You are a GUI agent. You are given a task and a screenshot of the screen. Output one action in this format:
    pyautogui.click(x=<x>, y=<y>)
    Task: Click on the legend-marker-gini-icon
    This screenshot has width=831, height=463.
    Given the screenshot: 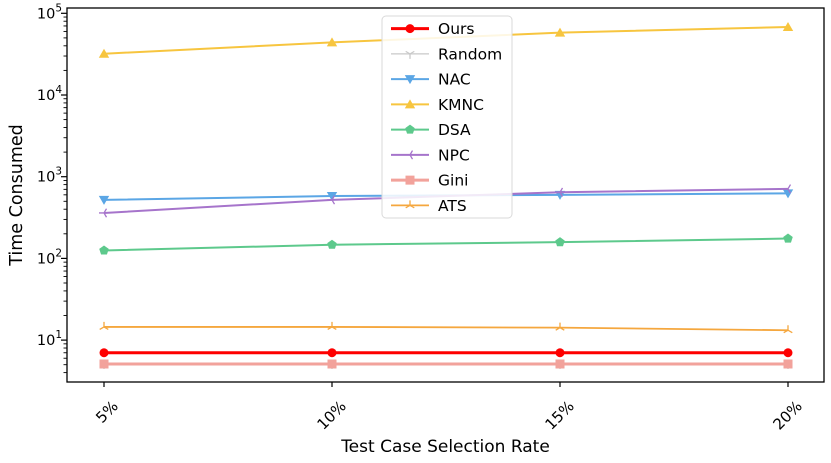 What is the action you would take?
    pyautogui.click(x=410, y=180)
    